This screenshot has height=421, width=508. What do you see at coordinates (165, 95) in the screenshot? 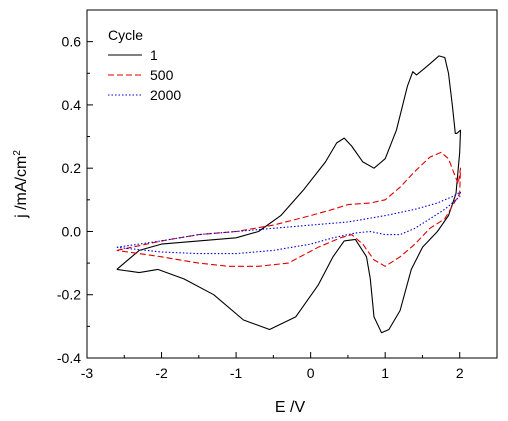
I see `legend-label-2000: 2000` at bounding box center [165, 95].